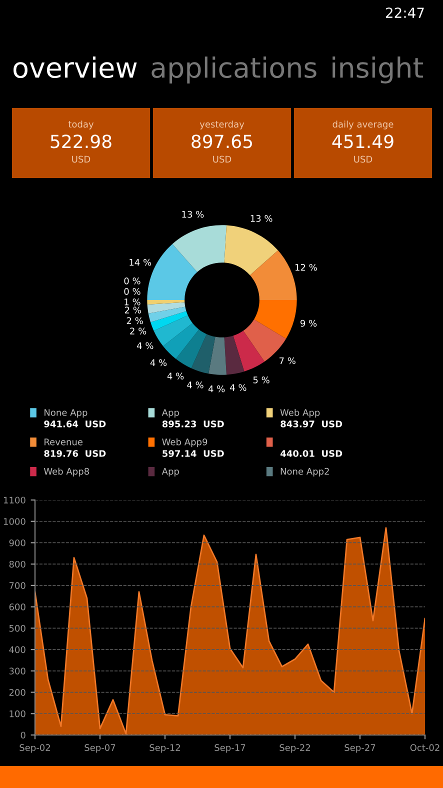  Describe the element at coordinates (17, 628) in the screenshot. I see `y-tick-label: 500` at that location.